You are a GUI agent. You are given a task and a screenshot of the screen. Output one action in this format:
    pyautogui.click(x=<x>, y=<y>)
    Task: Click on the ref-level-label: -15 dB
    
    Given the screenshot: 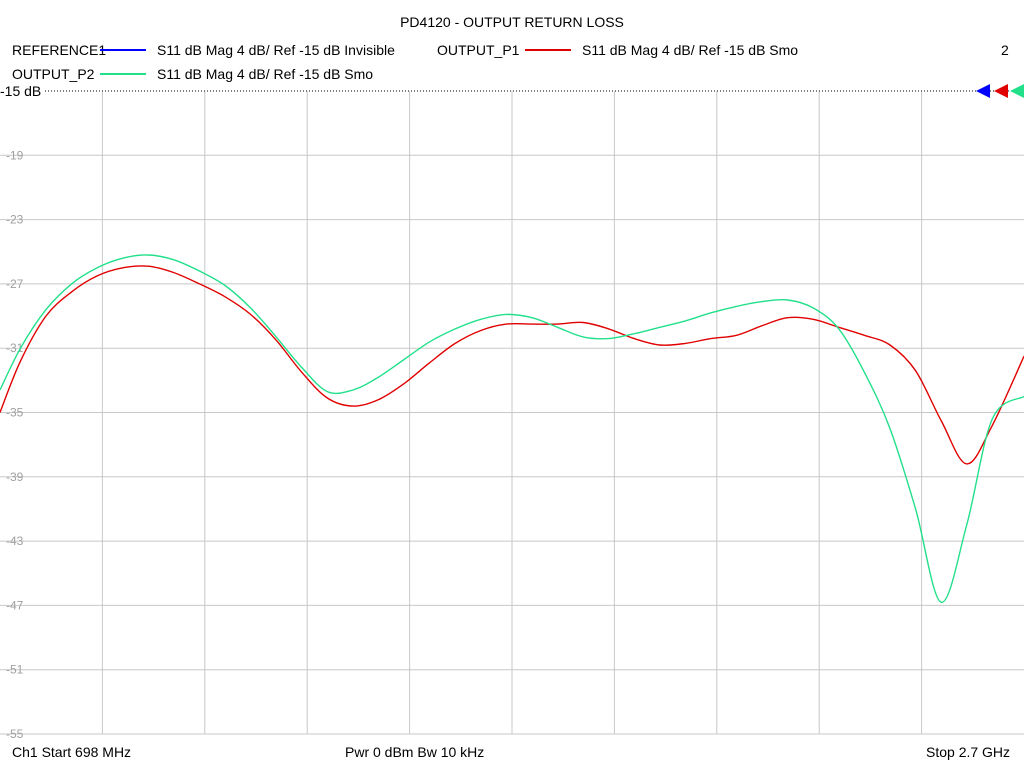 What is the action you would take?
    pyautogui.click(x=22, y=91)
    